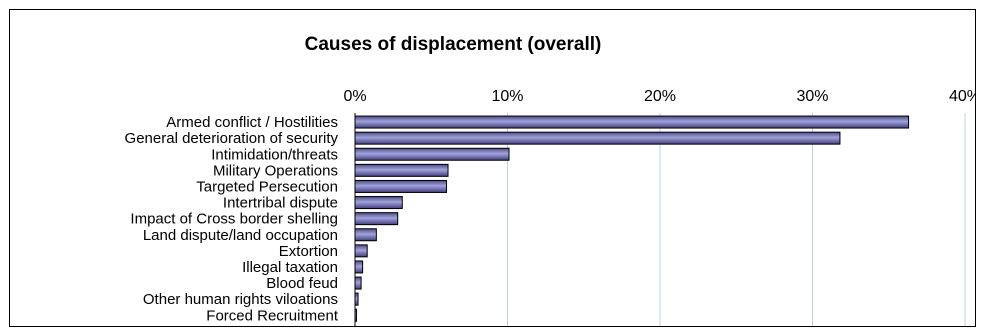  What do you see at coordinates (812, 96) in the screenshot?
I see `x-tick-label: 30%` at bounding box center [812, 96].